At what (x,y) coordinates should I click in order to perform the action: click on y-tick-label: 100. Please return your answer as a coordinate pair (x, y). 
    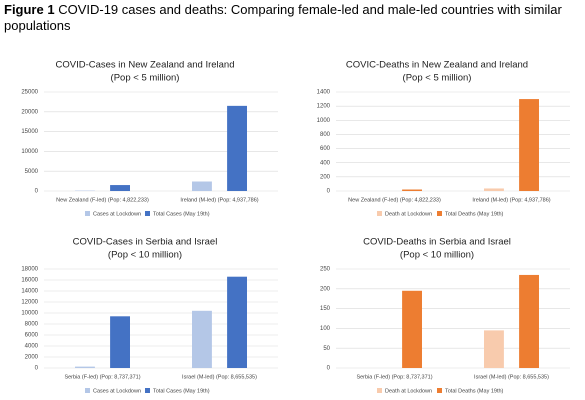
    Looking at the image, I should click on (325, 329).